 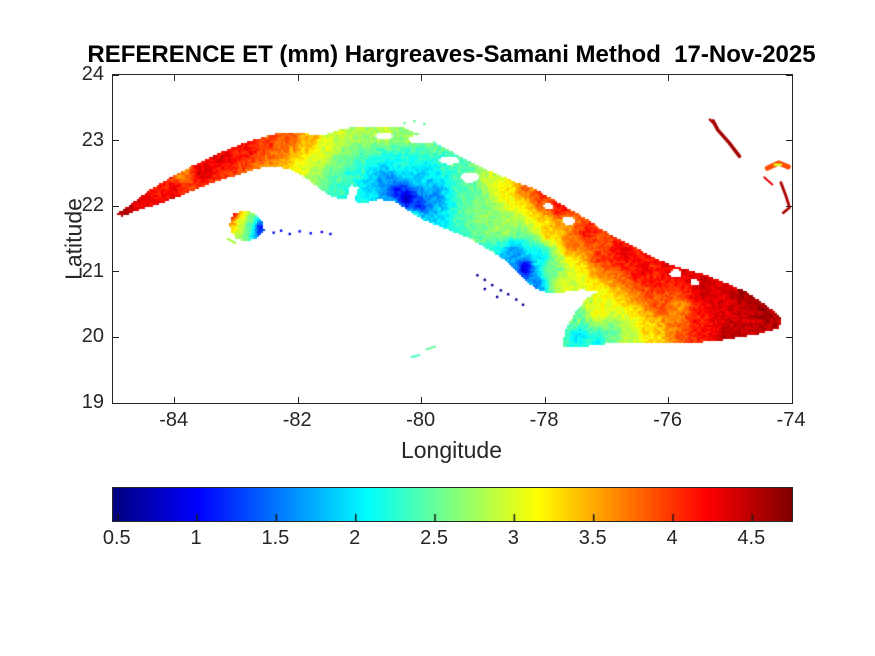 I want to click on x-tick-label: -76, so click(x=667, y=420).